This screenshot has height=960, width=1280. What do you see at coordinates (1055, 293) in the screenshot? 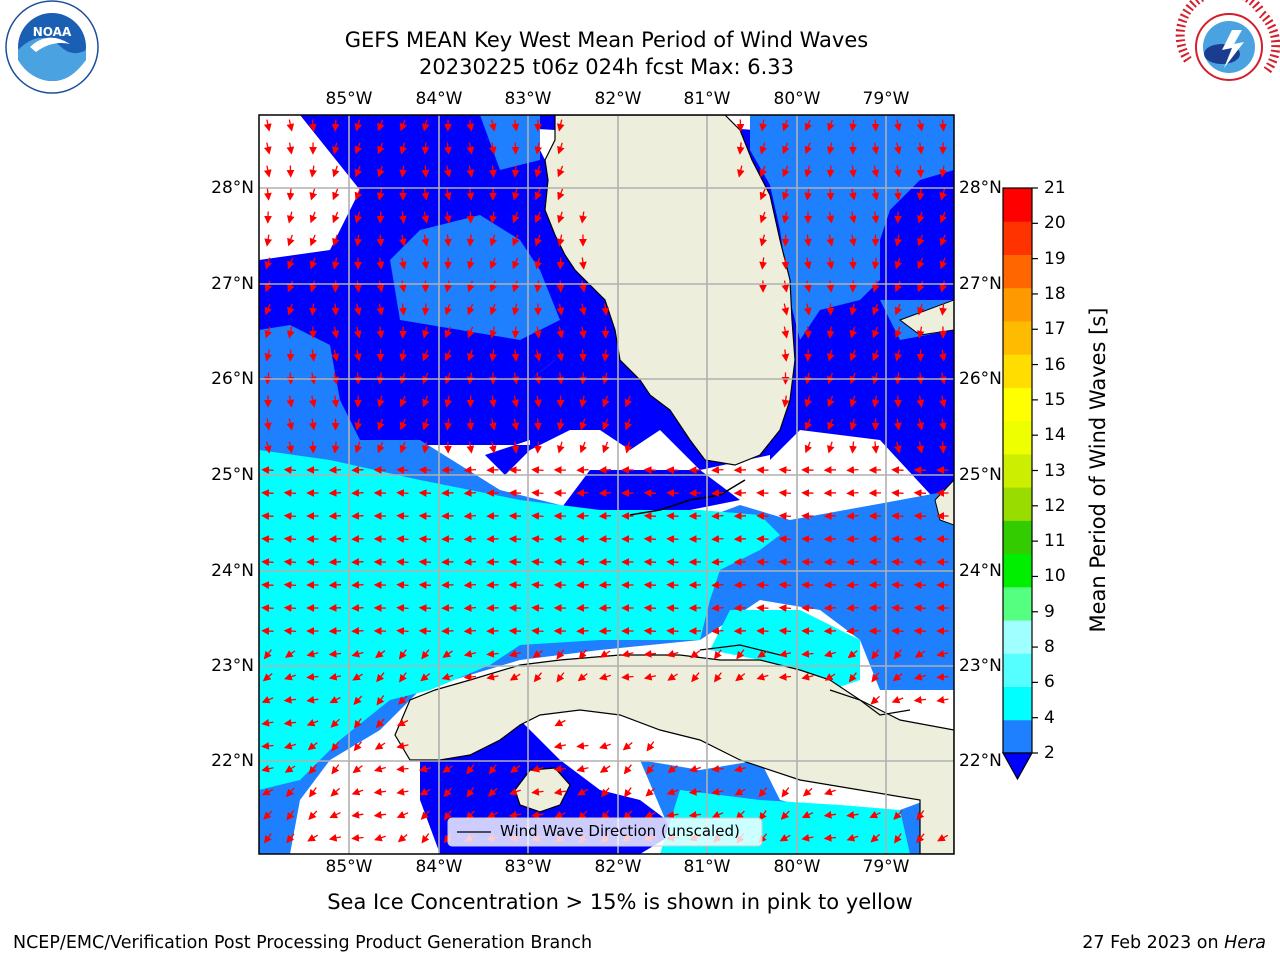
I see `colorbar-tick-label: 18` at bounding box center [1055, 293].